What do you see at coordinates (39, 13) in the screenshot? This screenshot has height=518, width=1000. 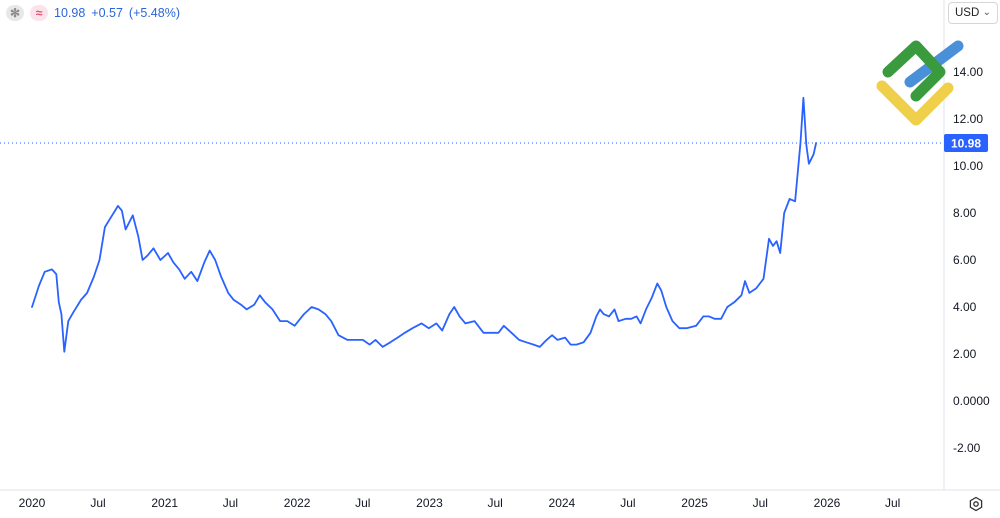 I see `approx-icon: ≈` at bounding box center [39, 13].